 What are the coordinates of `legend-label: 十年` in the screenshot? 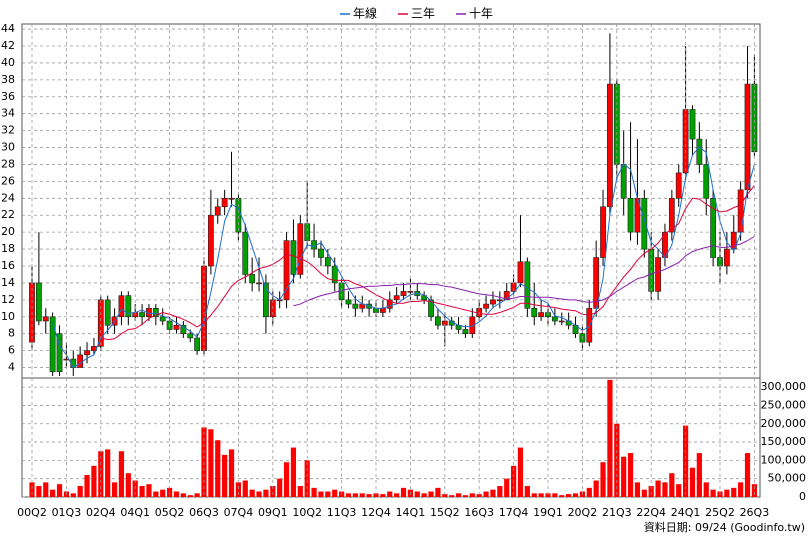 It's located at (481, 14).